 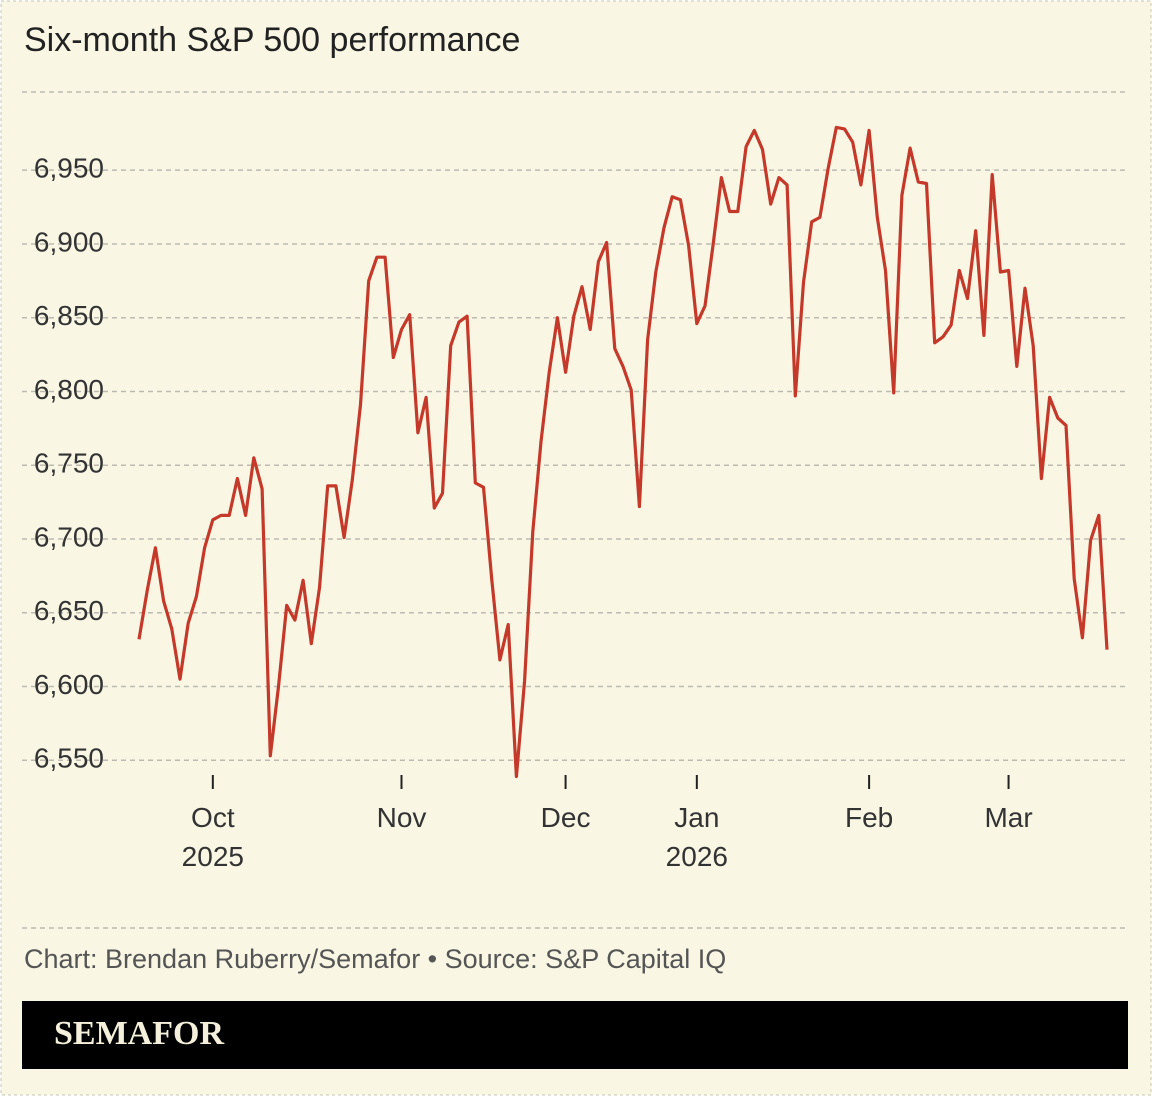 I want to click on y-tick-label: 6,950, so click(x=69, y=168).